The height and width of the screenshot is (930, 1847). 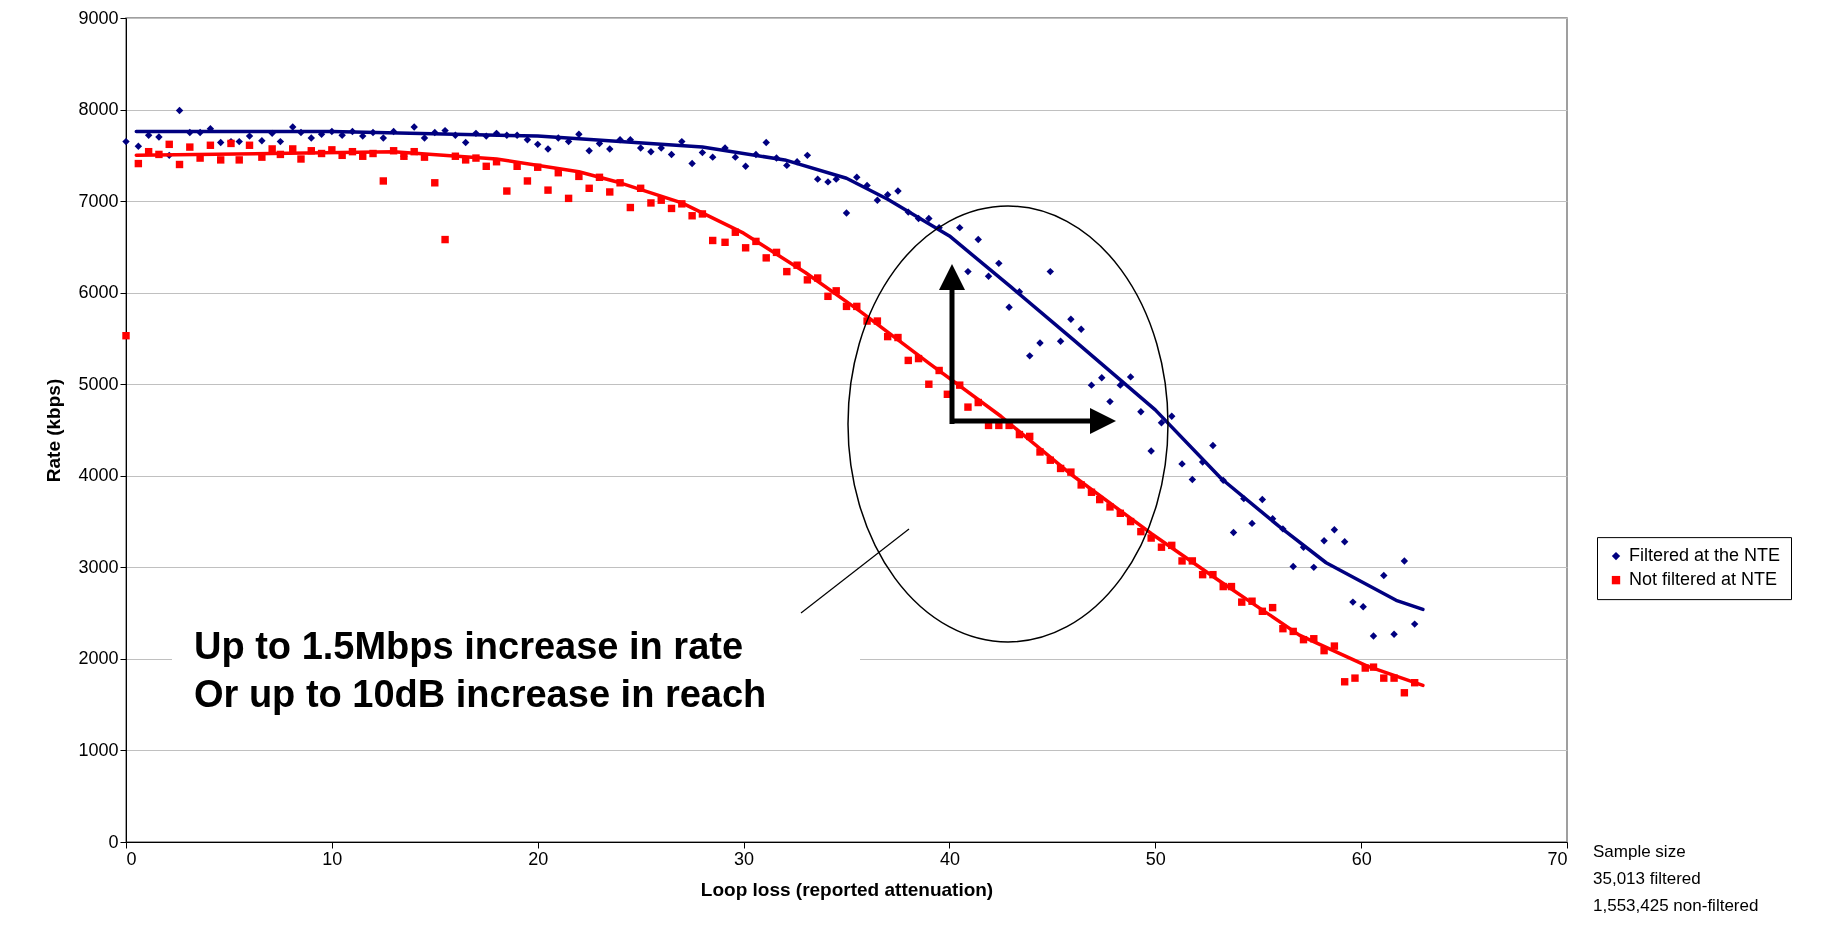 I want to click on text: 35,013 filtered, so click(x=1647, y=879).